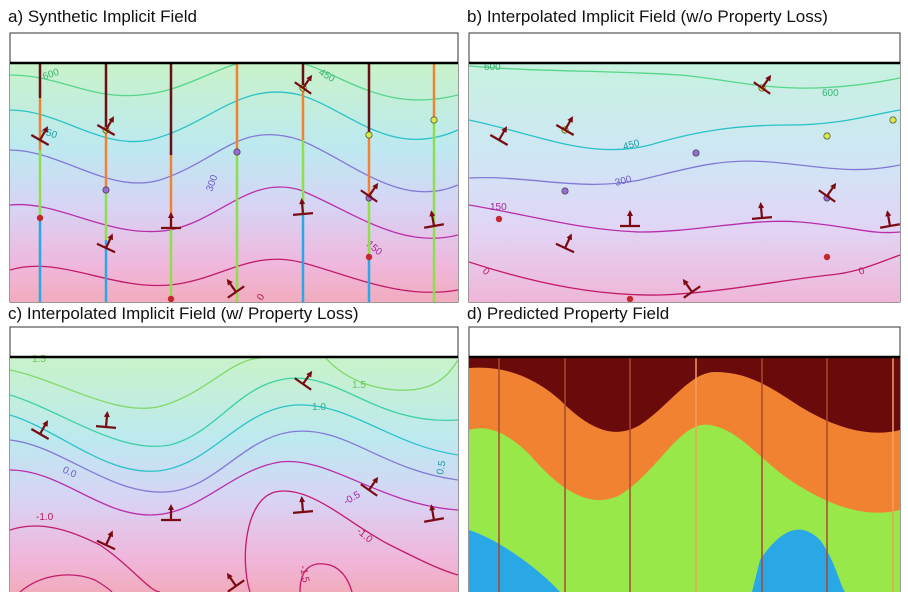  What do you see at coordinates (498, 207) in the screenshot?
I see `contour-label: 150` at bounding box center [498, 207].